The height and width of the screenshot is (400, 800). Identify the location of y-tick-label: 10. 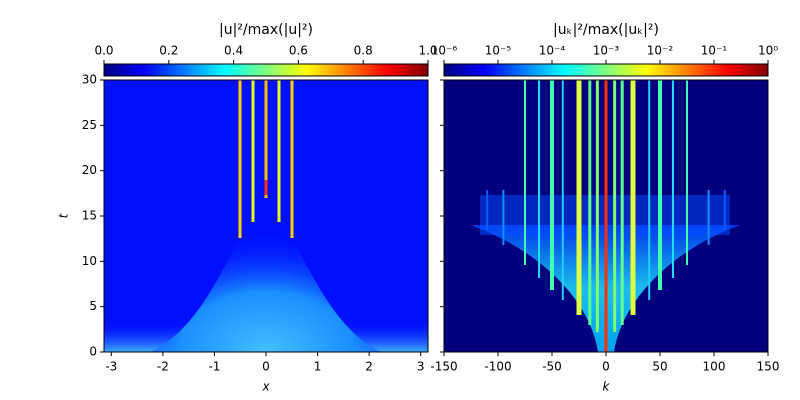
(89, 261).